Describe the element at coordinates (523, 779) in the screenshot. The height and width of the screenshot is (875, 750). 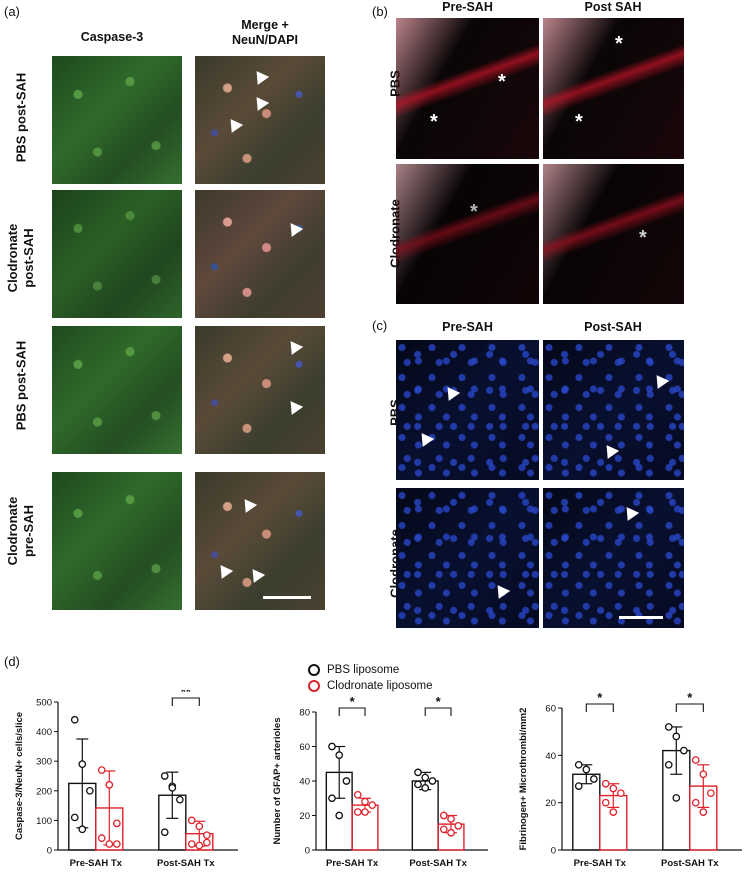
I see `y-axis-label: Fibrinogen+ Microthrombi/mm2` at that location.